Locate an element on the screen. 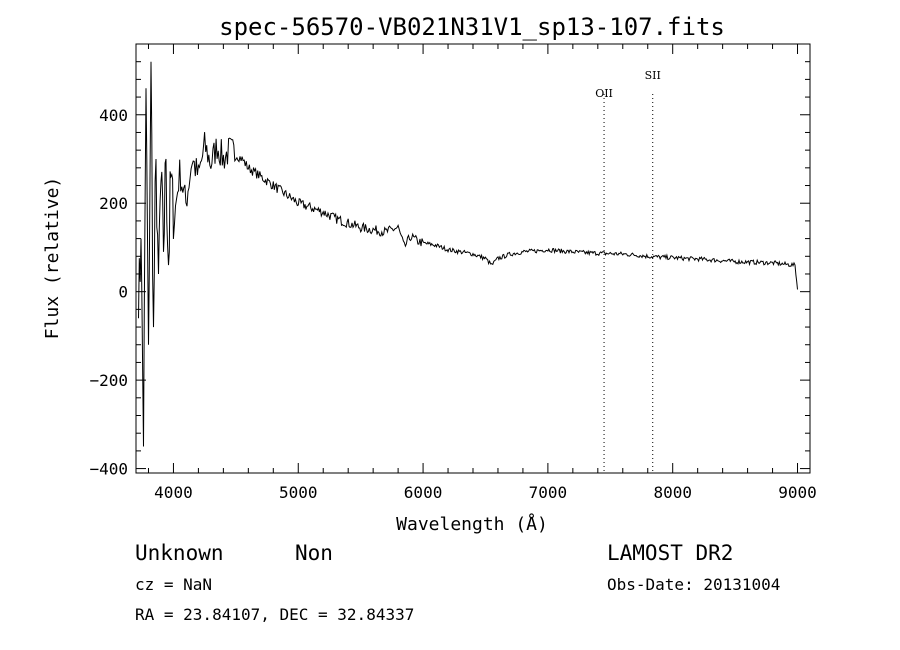 The width and height of the screenshot is (900, 650). y-tick-label: 200 is located at coordinates (113, 203).